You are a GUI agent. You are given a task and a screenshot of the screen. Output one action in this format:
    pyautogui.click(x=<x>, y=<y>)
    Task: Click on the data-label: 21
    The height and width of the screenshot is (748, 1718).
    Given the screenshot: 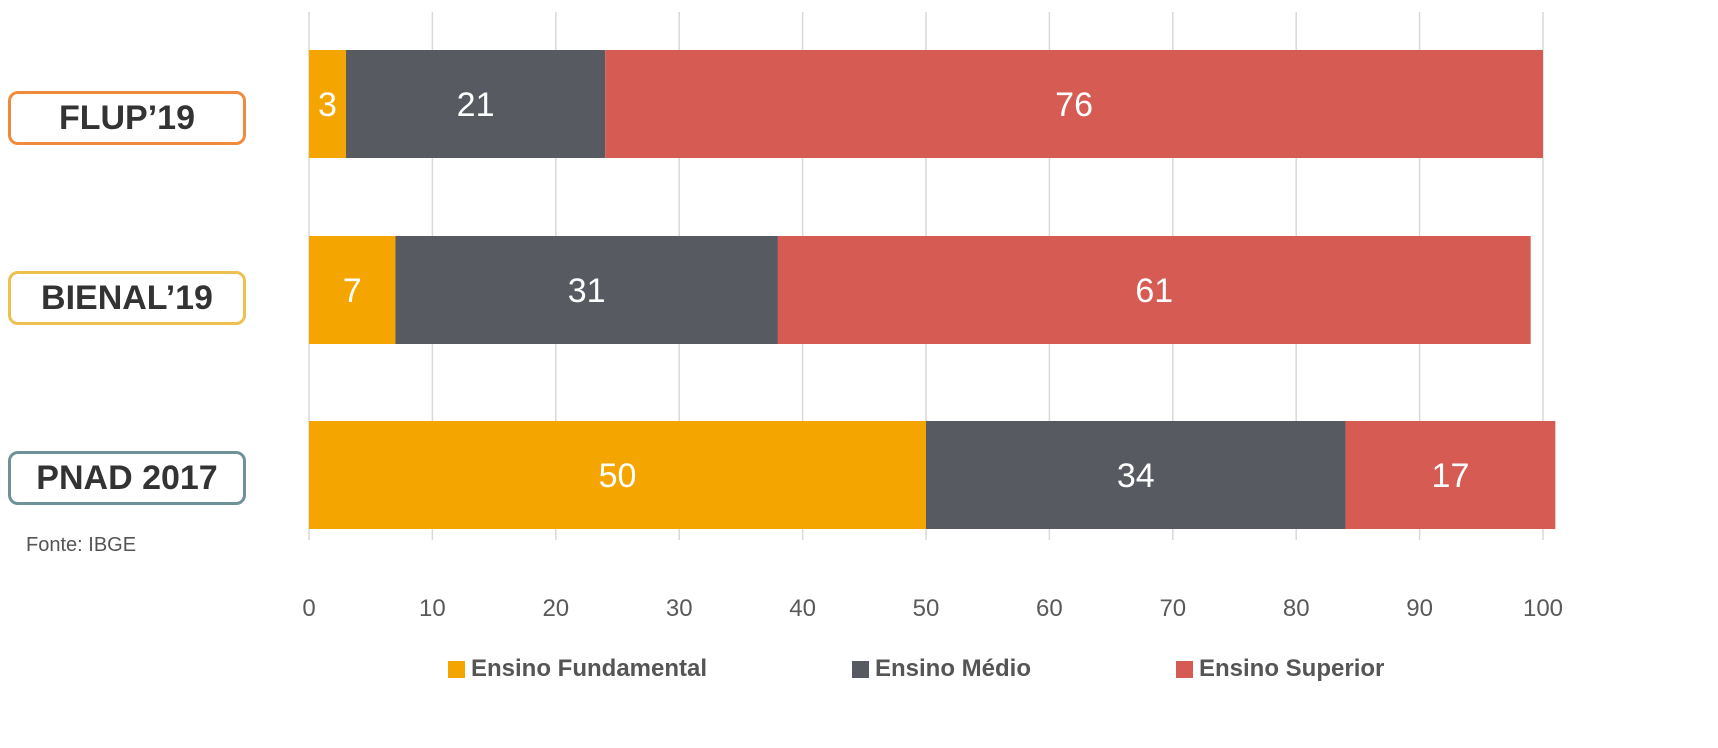 What is the action you would take?
    pyautogui.click(x=476, y=105)
    